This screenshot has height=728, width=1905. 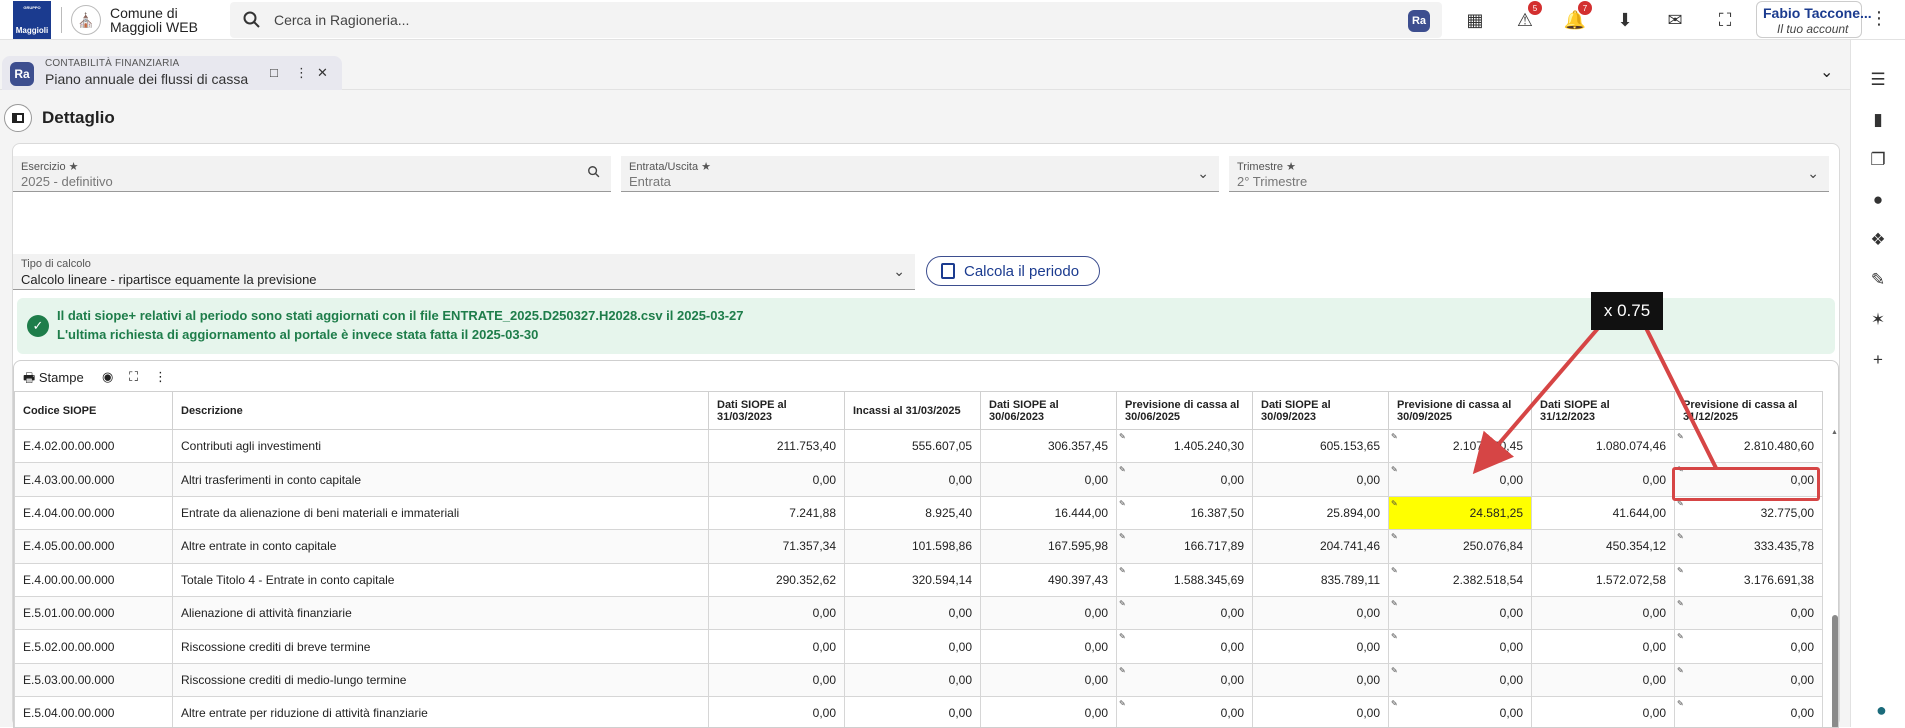 What do you see at coordinates (1048, 410) in the screenshot?
I see `column-header: Dati SIOPE al 30/06/2023` at bounding box center [1048, 410].